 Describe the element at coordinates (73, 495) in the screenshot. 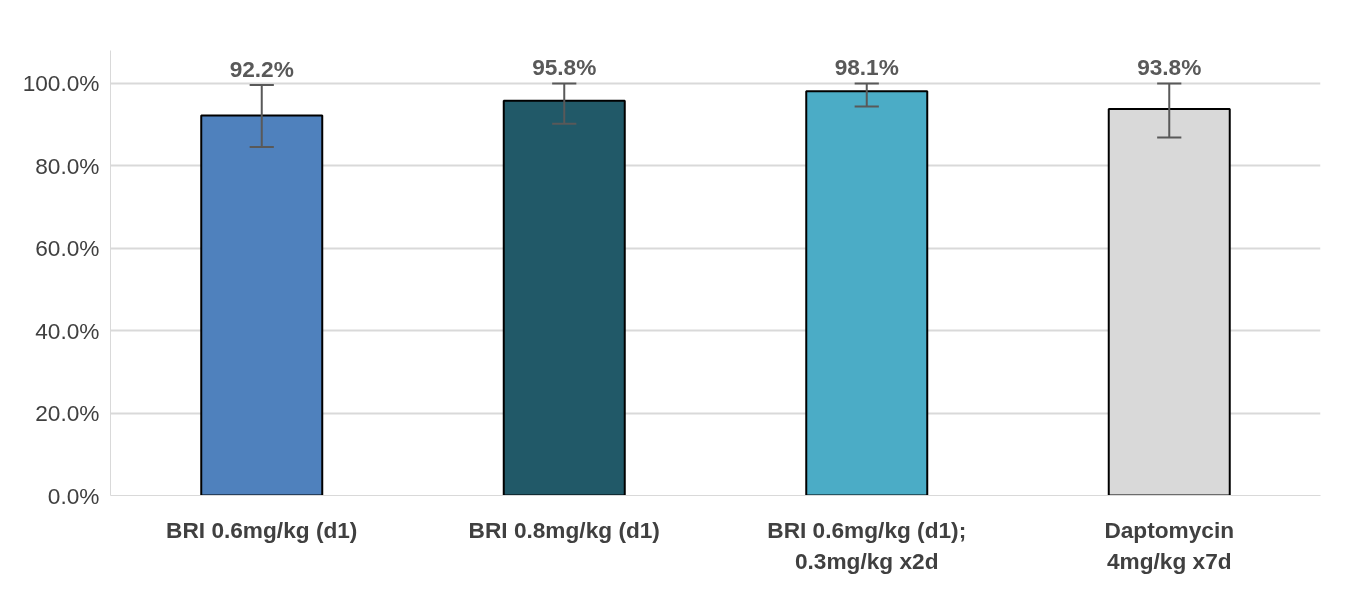

I see `y-tick-label: 0.0%` at that location.